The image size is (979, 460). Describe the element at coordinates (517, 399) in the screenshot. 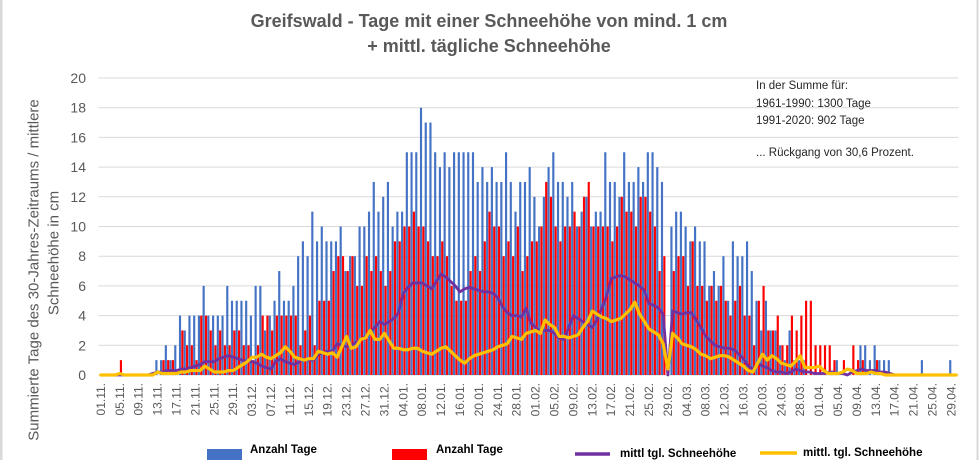

I see `x-tick-label: 28.01.` at that location.